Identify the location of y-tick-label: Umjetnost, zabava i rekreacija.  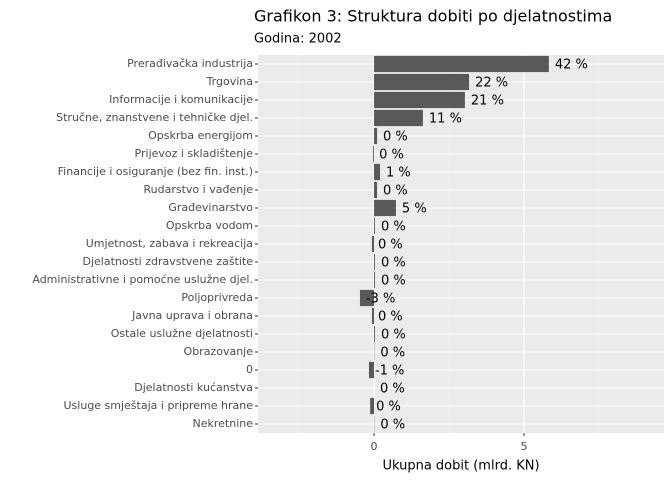
(169, 243).